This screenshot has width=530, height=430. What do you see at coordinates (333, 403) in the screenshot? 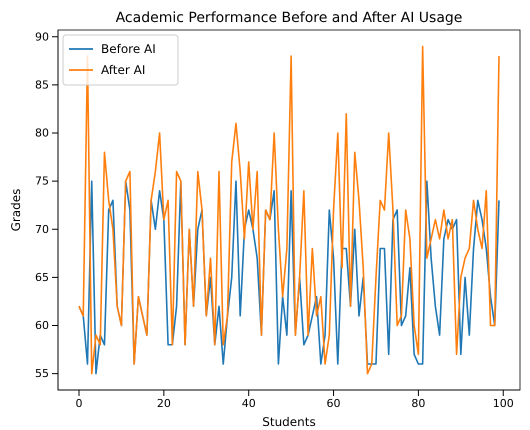
I see `x-tick-label: 60` at bounding box center [333, 403].